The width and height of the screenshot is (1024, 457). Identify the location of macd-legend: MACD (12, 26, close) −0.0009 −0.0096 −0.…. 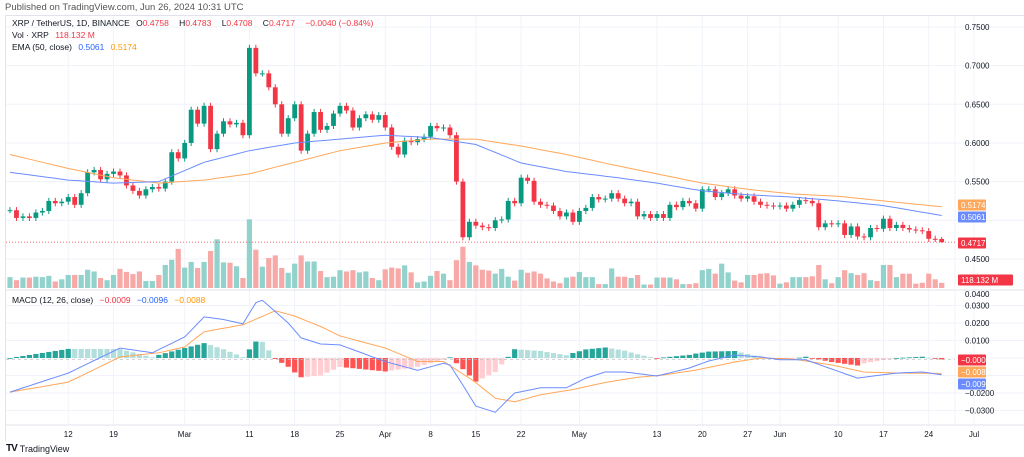
(110, 300).